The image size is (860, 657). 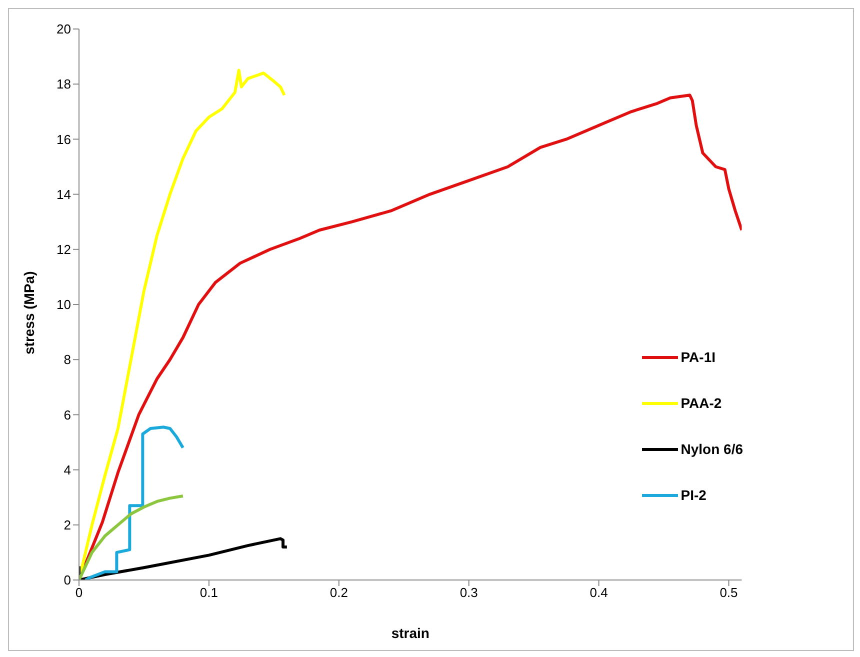 I want to click on y-axis-title: stress (MPa), so click(x=28, y=312).